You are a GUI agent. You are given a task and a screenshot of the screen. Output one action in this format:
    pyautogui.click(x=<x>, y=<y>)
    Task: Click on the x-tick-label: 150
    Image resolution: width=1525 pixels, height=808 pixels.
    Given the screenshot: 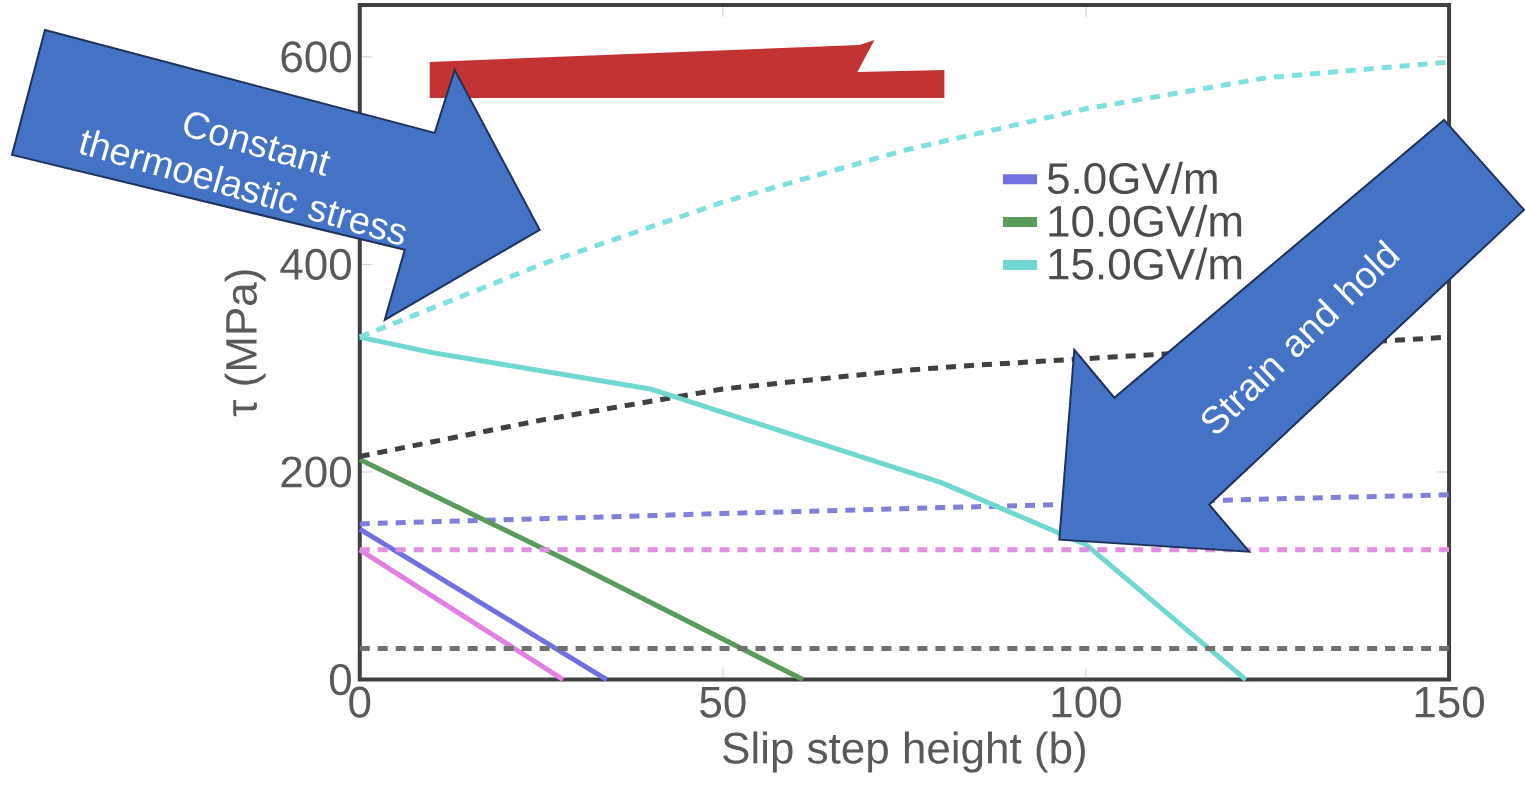 What is the action you would take?
    pyautogui.click(x=1449, y=702)
    